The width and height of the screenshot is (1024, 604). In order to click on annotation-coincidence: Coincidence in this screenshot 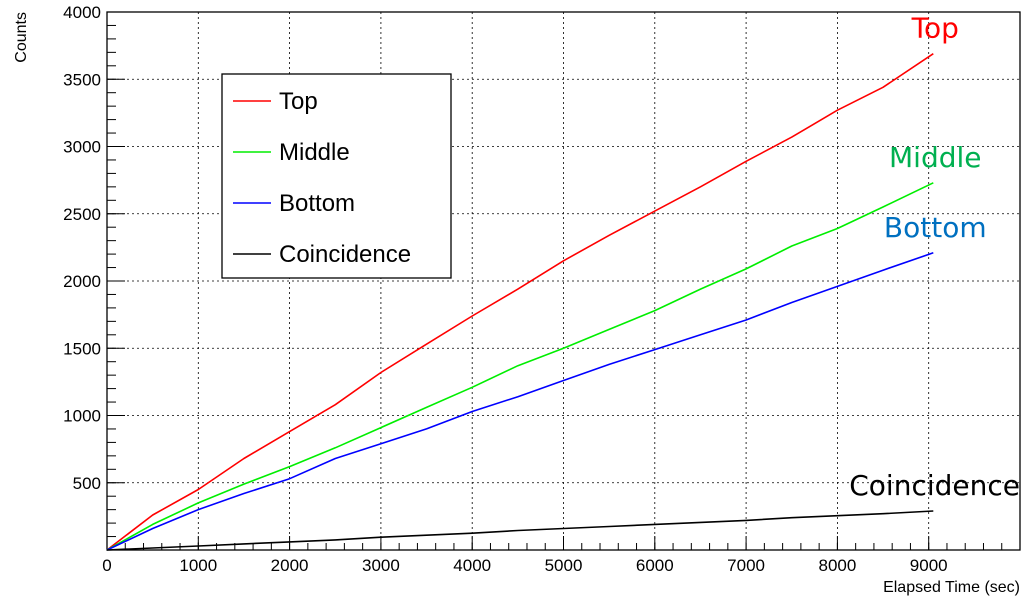, I will do `click(934, 485)`.